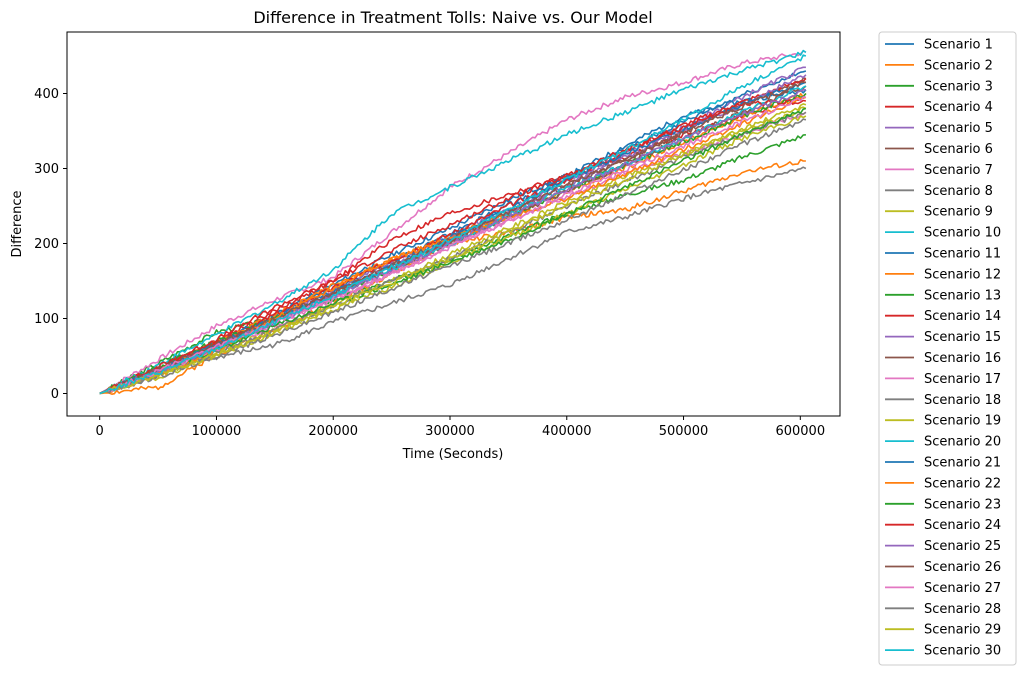 This screenshot has width=1021, height=674. Describe the element at coordinates (958, 149) in the screenshot. I see `legend-label: Scenario 6` at that location.